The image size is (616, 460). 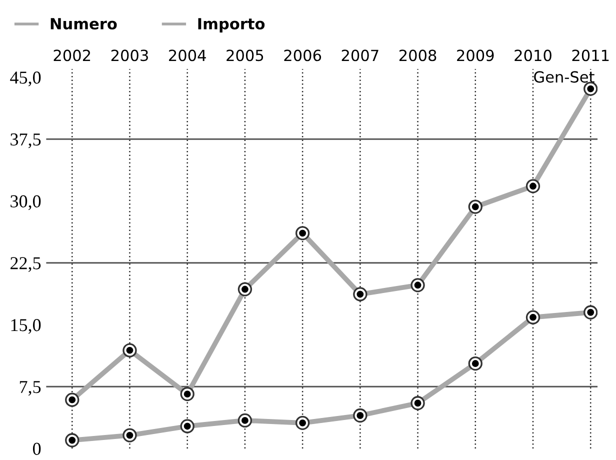 I want to click on x-tick-label: 2003, so click(x=129, y=56).